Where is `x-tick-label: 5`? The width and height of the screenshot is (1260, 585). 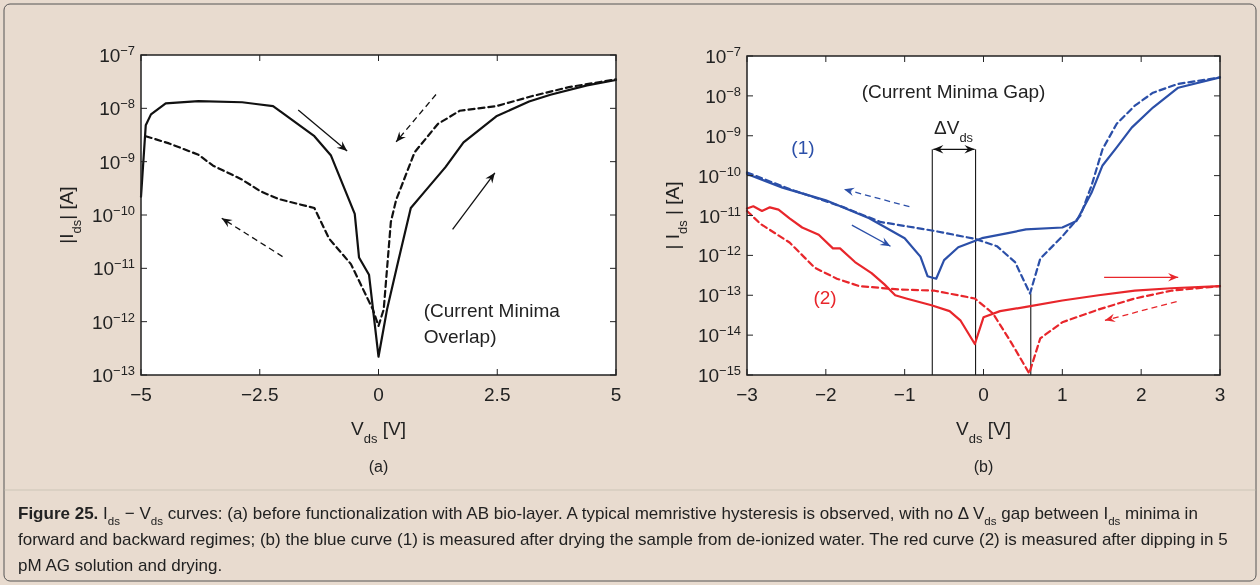 x-tick-label: 5 is located at coordinates (616, 394).